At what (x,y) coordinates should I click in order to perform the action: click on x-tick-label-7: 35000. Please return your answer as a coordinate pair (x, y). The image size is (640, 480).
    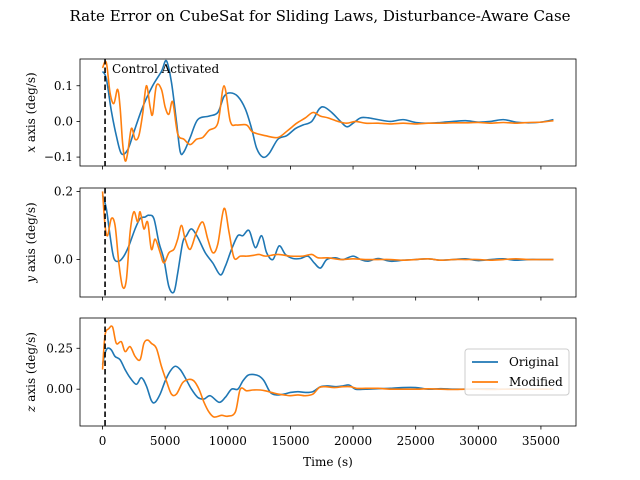
    Looking at the image, I should click on (541, 441).